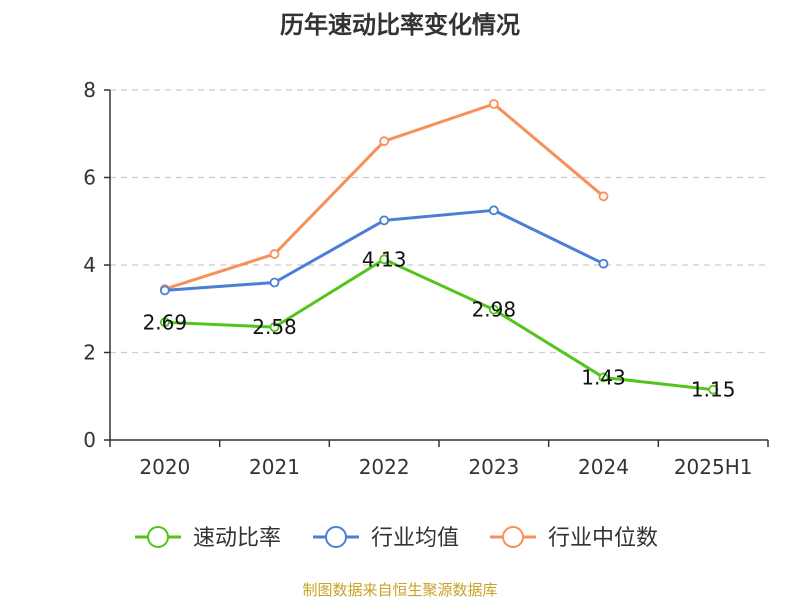 The height and width of the screenshot is (600, 800). I want to click on legend-label: 行业均值, so click(415, 538).